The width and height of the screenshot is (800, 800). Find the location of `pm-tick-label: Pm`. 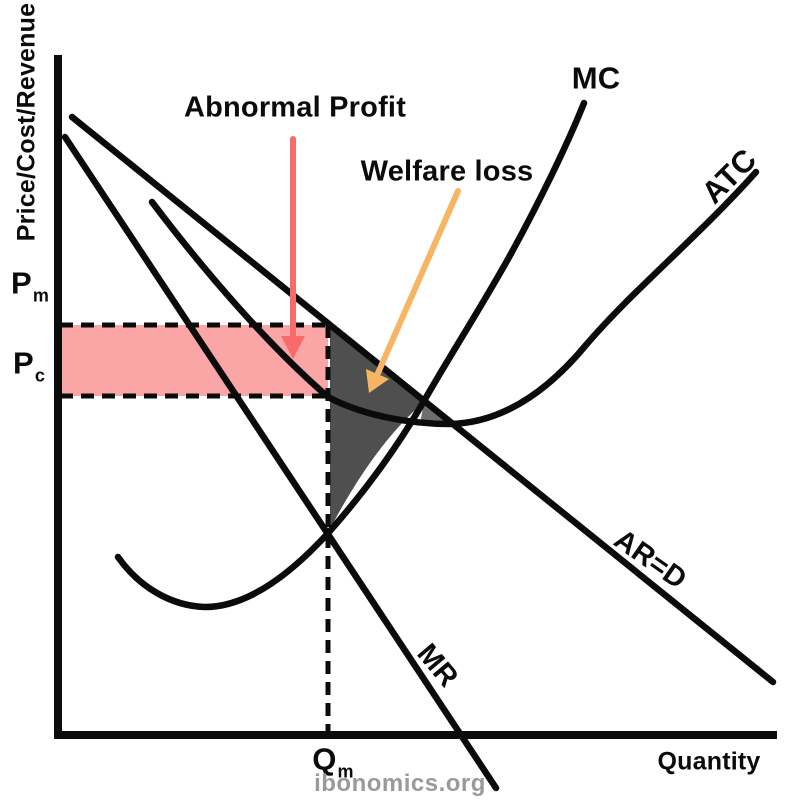

pm-tick-label: Pm is located at coordinates (29, 285).